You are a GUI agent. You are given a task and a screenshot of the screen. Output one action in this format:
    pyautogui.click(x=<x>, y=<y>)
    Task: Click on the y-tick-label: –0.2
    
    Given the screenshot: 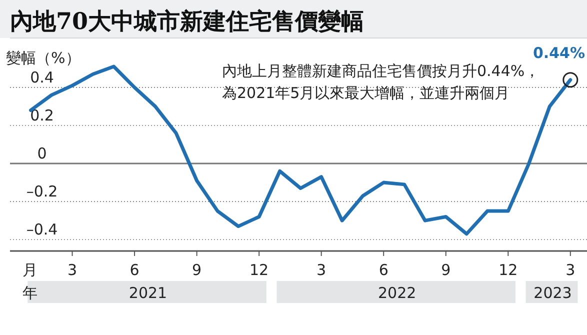 What is the action you would take?
    pyautogui.click(x=42, y=191)
    